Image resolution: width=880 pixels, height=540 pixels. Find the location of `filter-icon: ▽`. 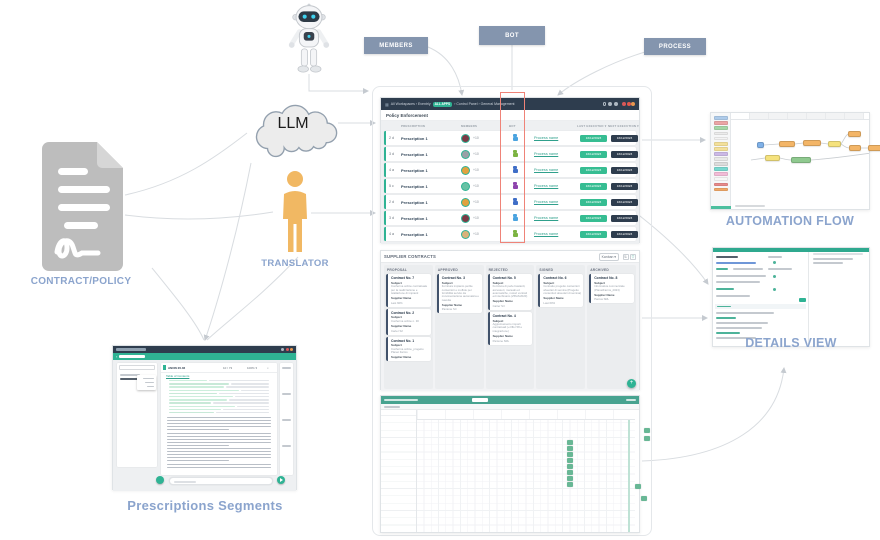

filter-icon: ▽ is located at coordinates (633, 256).